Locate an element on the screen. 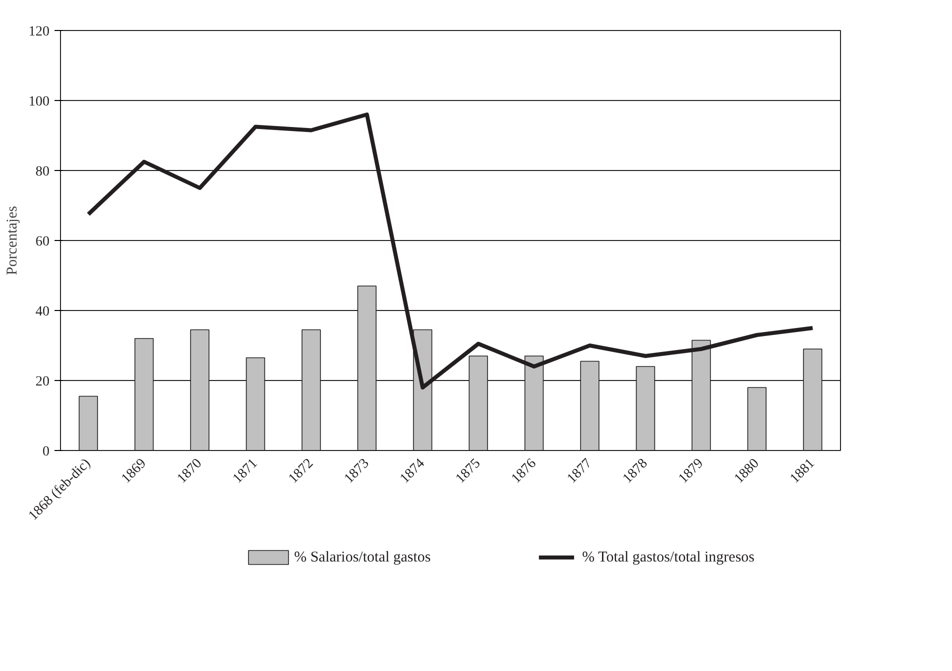  y-tick-label: 60 is located at coordinates (43, 242).